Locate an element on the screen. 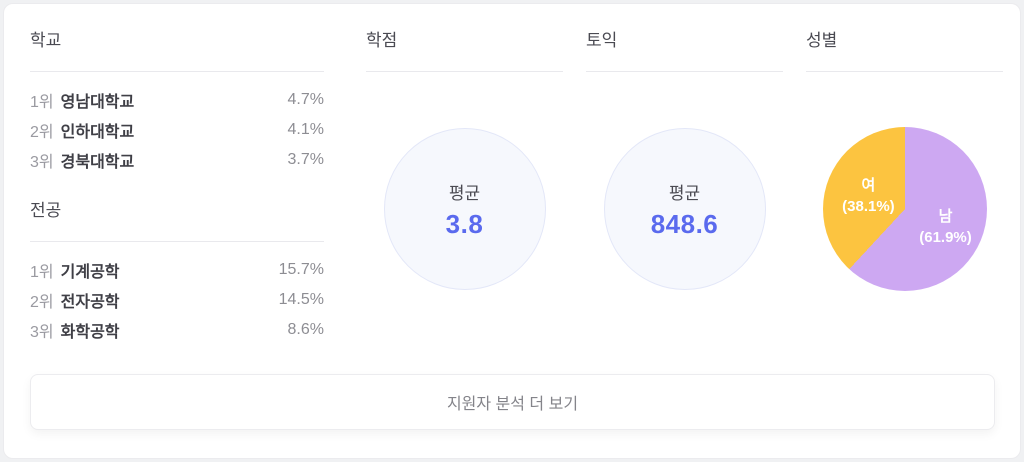 This screenshot has width=1024, height=462. toeic-column: 토익 평균 848.6 is located at coordinates (684, 160).